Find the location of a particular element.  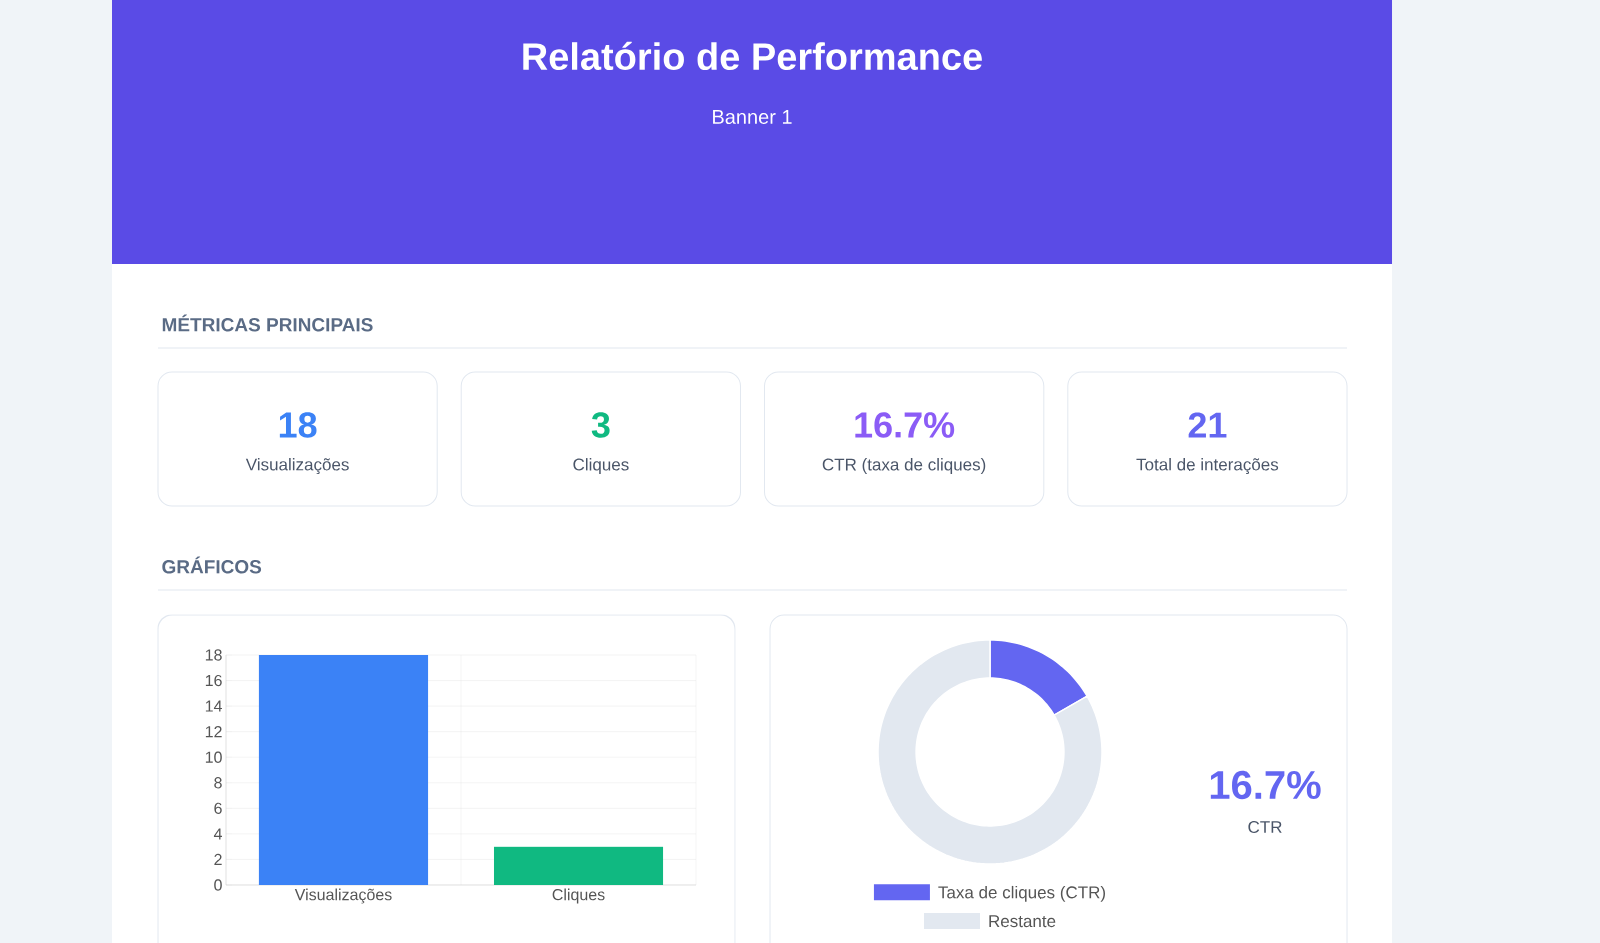

y-tick-label: 10 is located at coordinates (213, 757).